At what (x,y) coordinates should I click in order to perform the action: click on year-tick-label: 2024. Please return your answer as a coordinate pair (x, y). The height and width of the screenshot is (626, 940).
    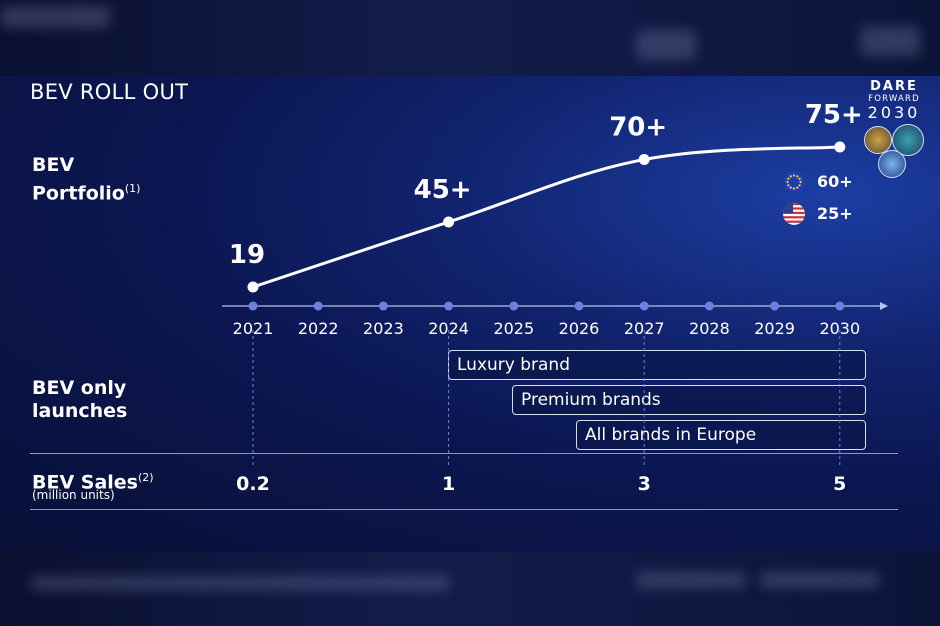
    Looking at the image, I should click on (448, 328).